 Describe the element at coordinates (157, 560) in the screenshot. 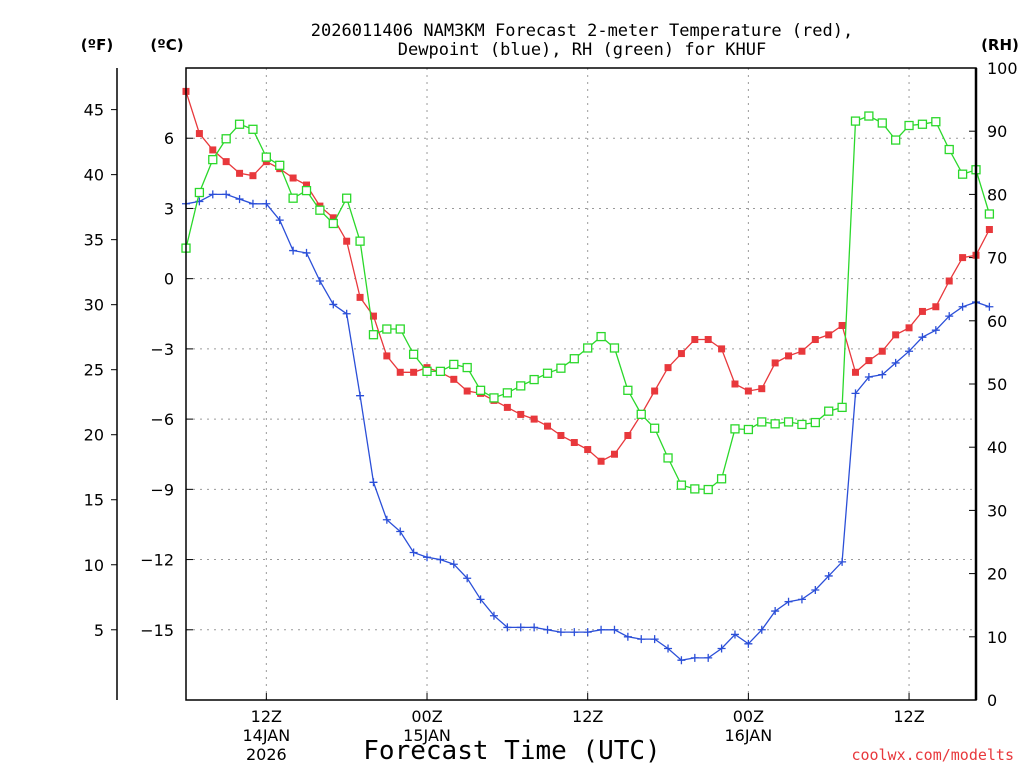

I see `celsius-tick-label: −12` at that location.